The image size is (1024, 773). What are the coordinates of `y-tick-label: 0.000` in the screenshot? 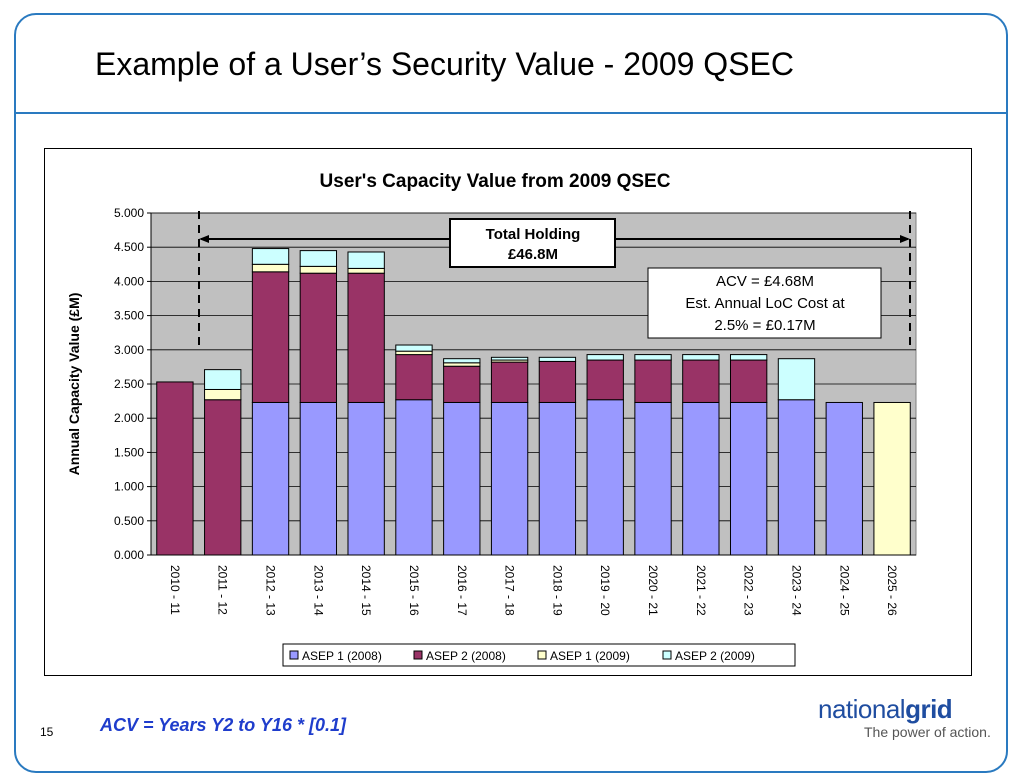 It's located at (129, 555).